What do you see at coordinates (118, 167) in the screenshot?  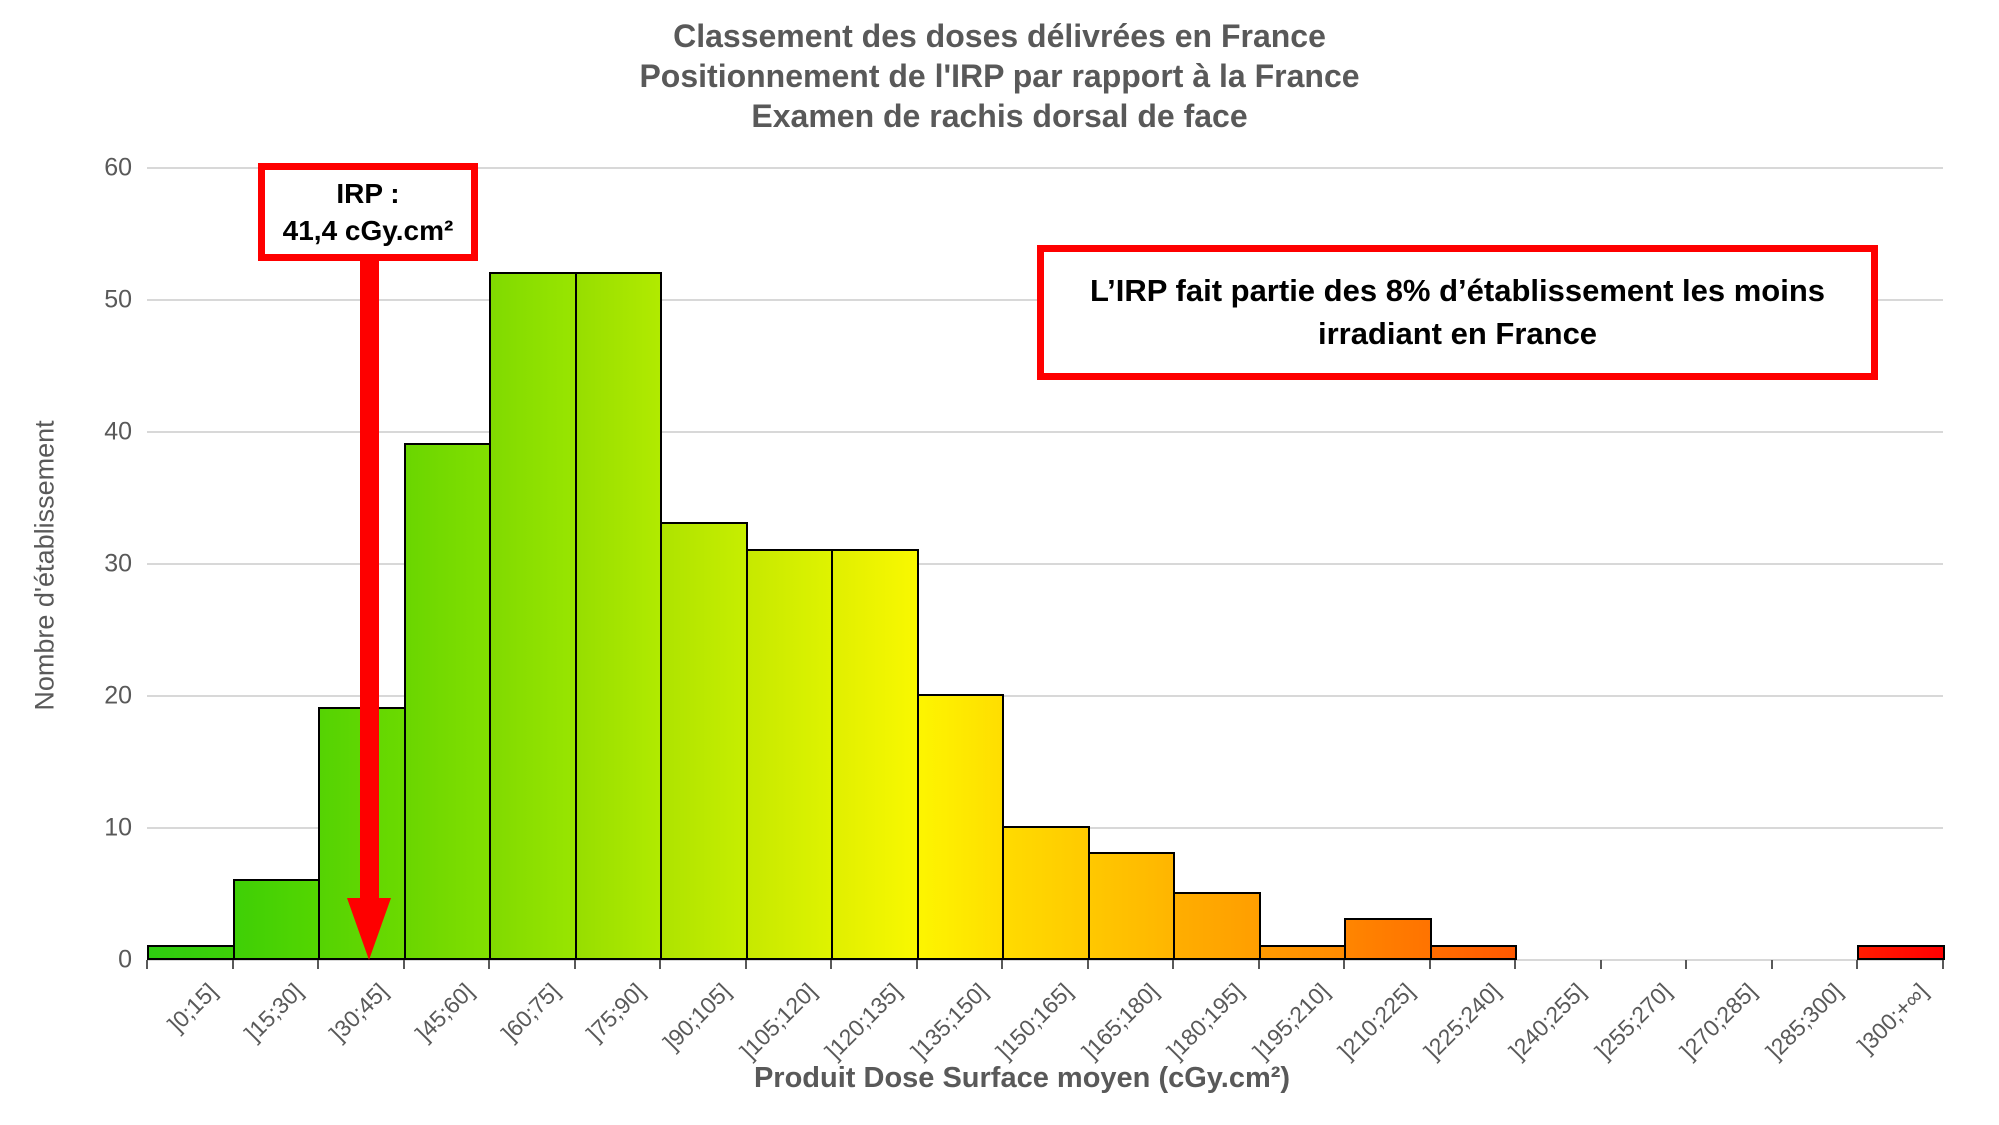 I see `y-tick-label-60: 60` at bounding box center [118, 167].